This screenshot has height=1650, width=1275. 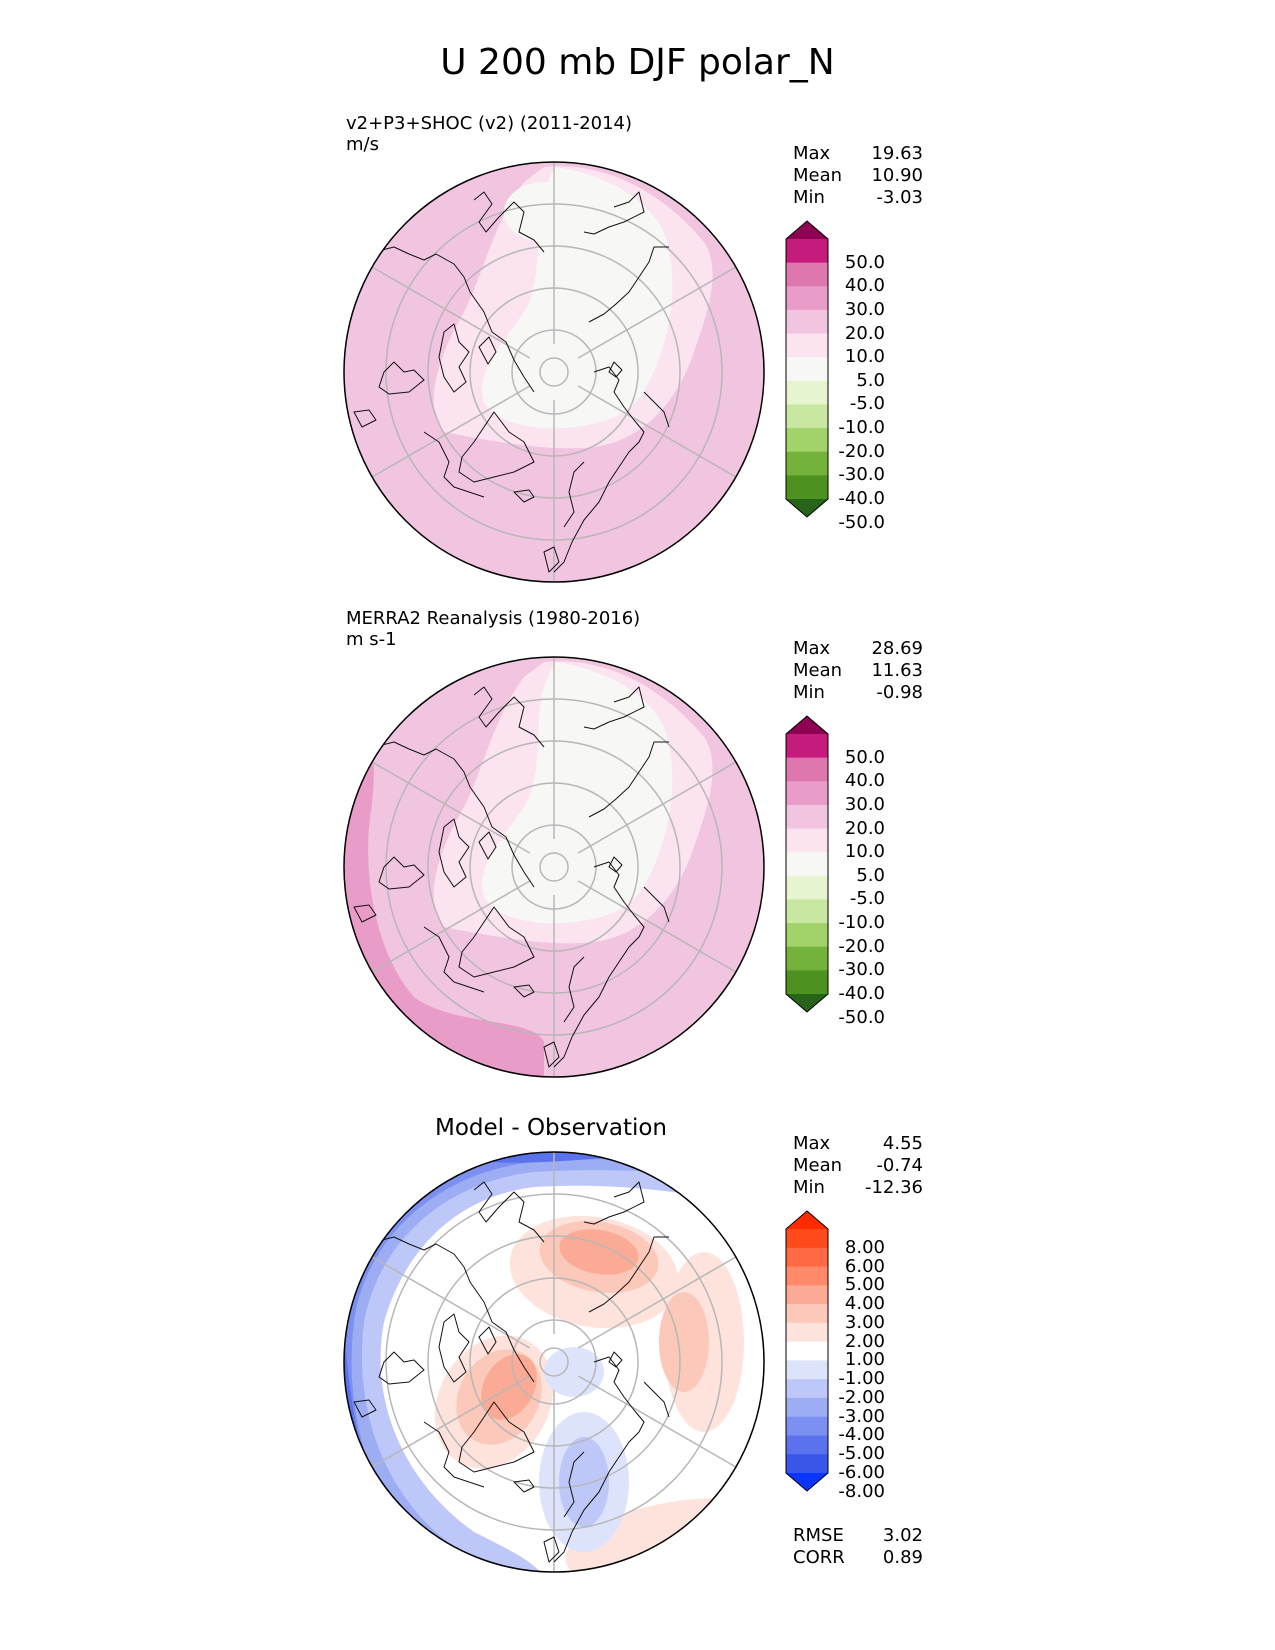 I want to click on colorbar-tick-label: 2.00, so click(x=864, y=1341).